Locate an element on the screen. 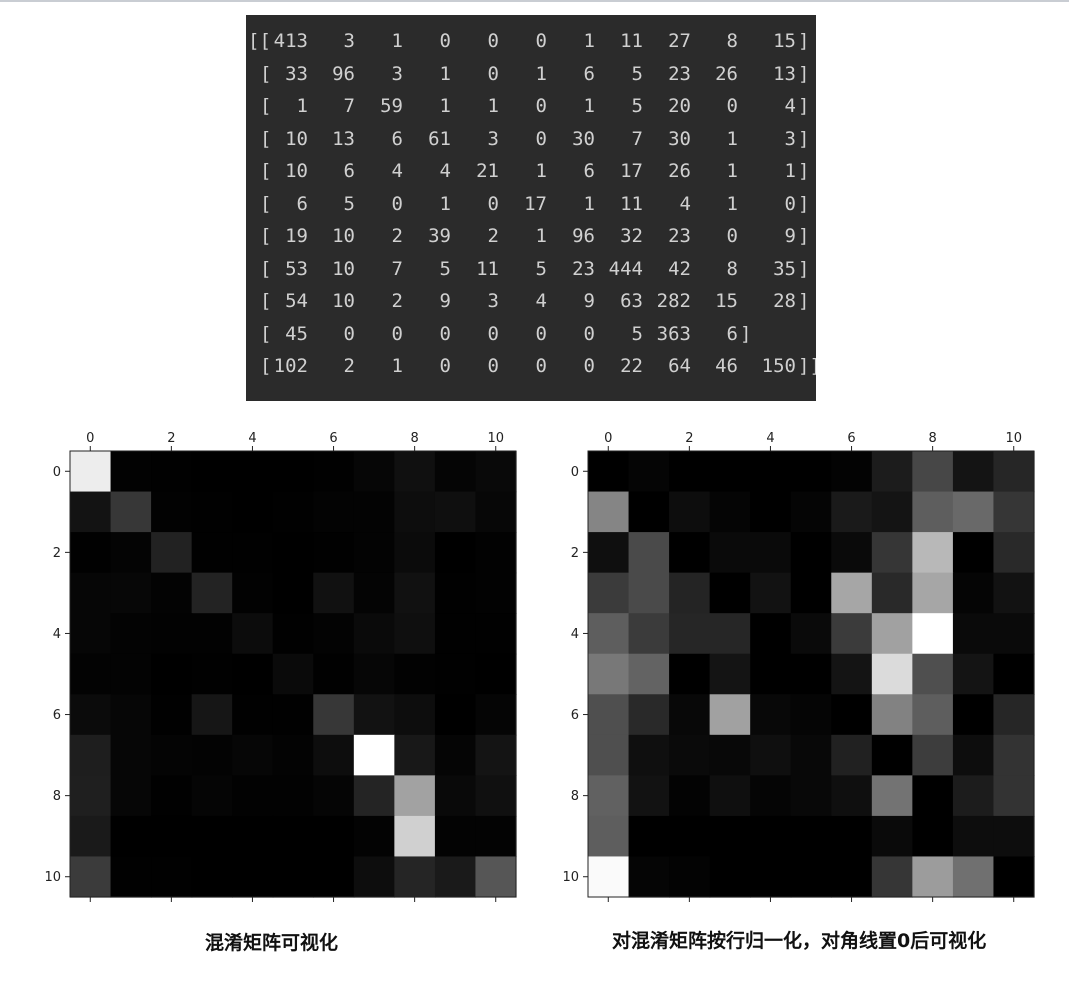 The image size is (1069, 984). matrix-cell-value: 4 is located at coordinates (541, 301).